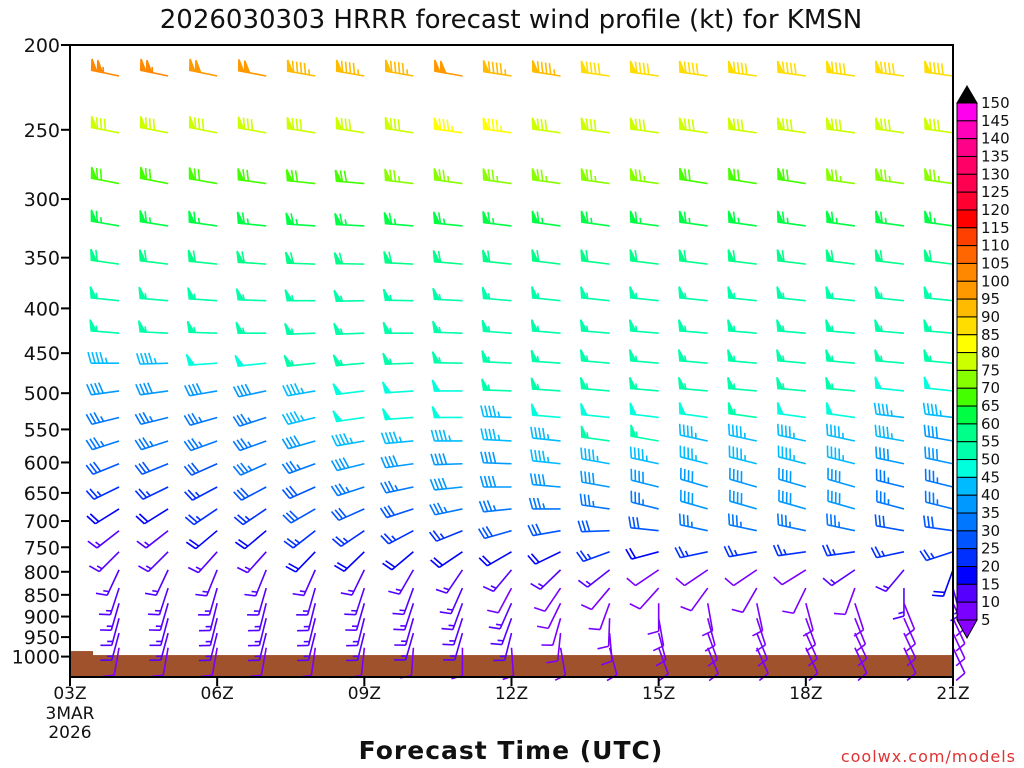 The width and height of the screenshot is (1024, 768). Describe the element at coordinates (217, 694) in the screenshot. I see `x-tick-label: 06Z` at that location.